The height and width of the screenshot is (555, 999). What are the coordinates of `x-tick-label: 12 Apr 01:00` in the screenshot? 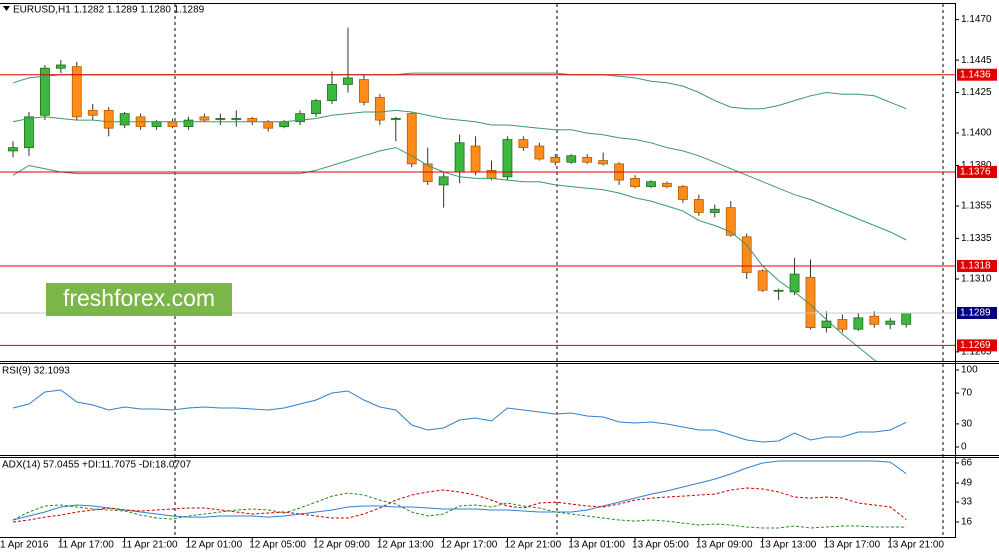 It's located at (213, 545).